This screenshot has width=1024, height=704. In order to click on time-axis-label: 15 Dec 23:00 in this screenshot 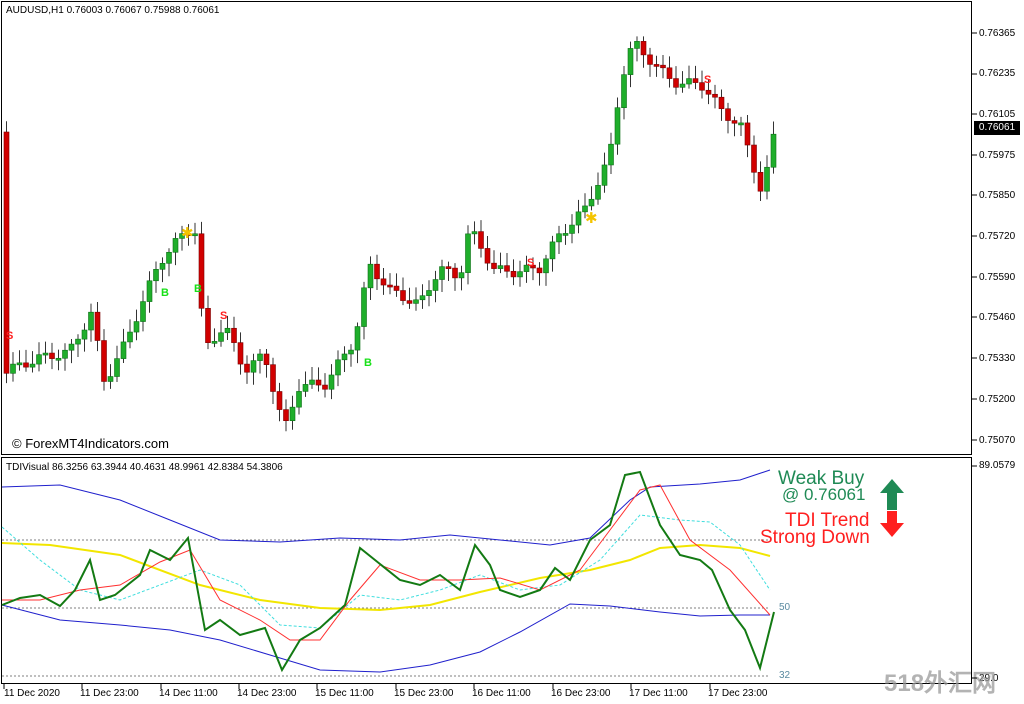, I will do `click(424, 693)`.